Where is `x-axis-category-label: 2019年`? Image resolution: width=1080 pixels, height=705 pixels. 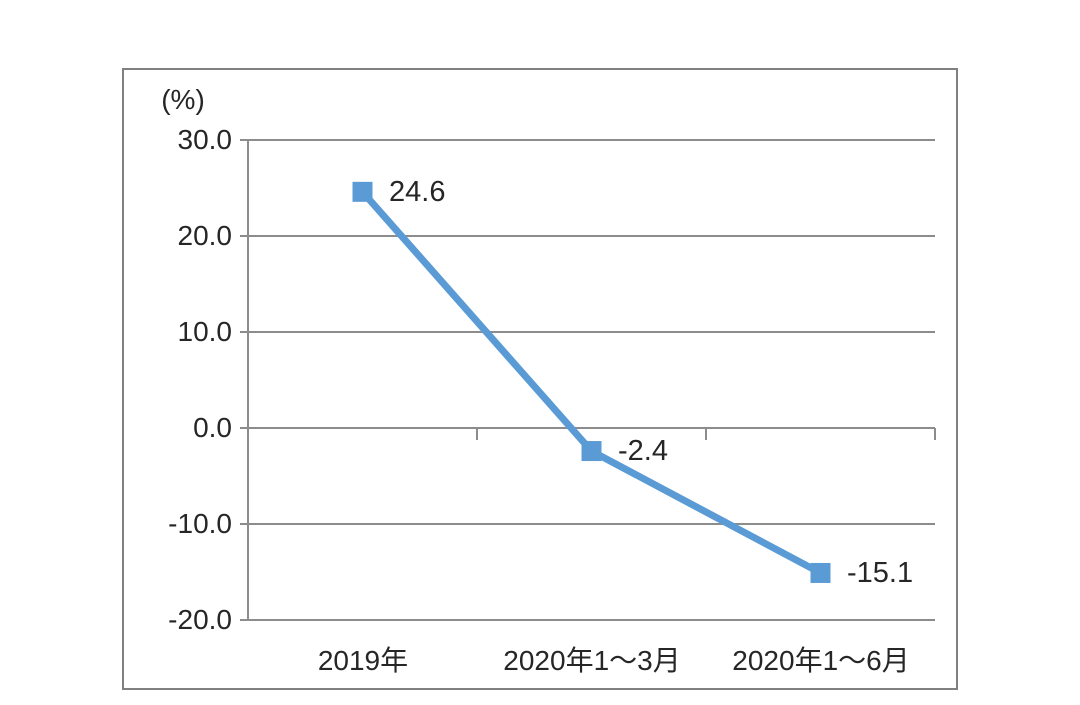
x-axis-category-label: 2019年 is located at coordinates (363, 660).